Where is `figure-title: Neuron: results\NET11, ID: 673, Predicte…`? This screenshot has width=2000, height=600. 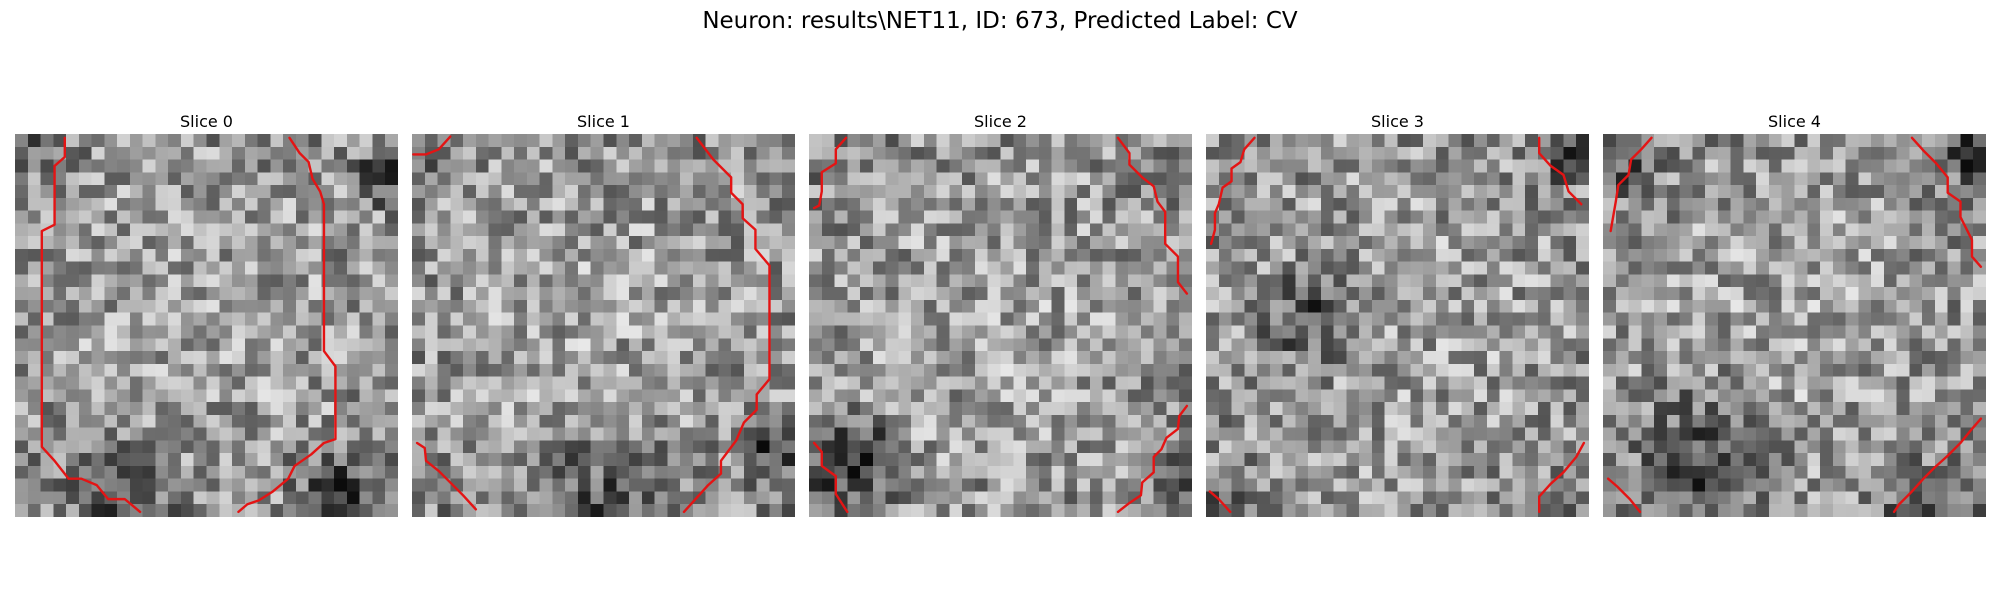
figure-title: Neuron: results\NET11, ID: 673, Predicte… is located at coordinates (1000, 21).